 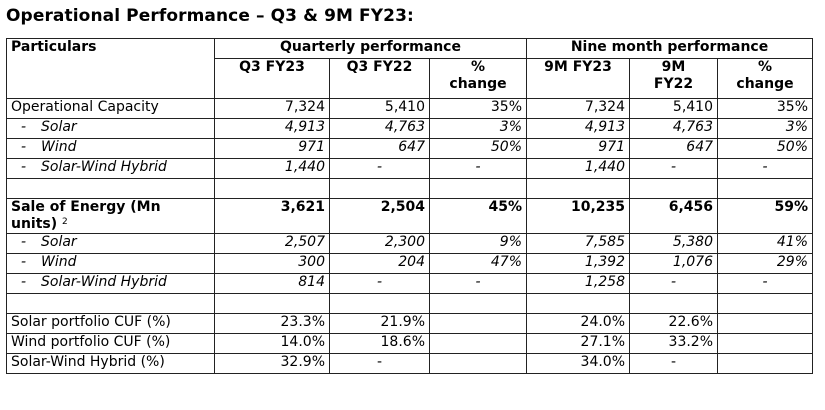 I want to click on table-row: - Solar 2,507 2,300 9% 7,585 5,380 41%, so click(x=410, y=243).